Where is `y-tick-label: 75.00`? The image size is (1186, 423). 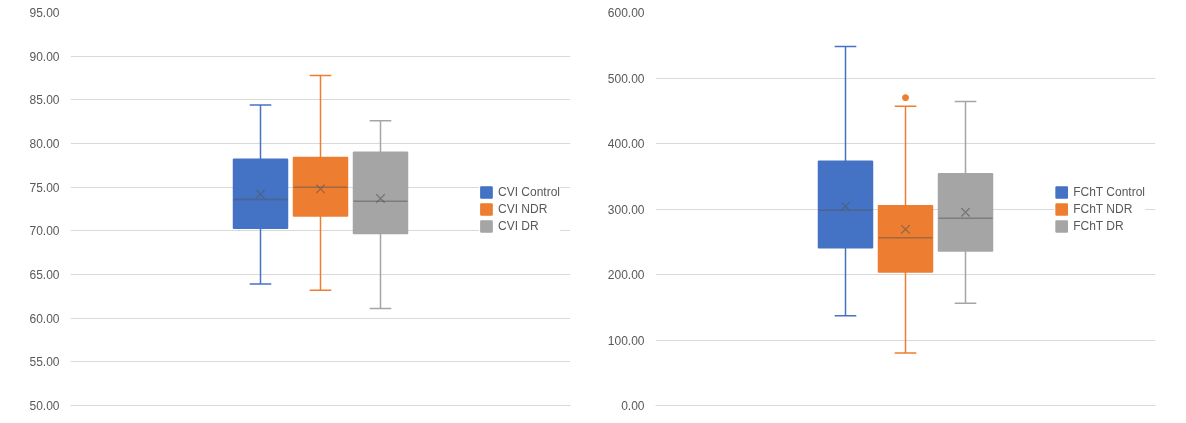
y-tick-label: 75.00 is located at coordinates (44, 187).